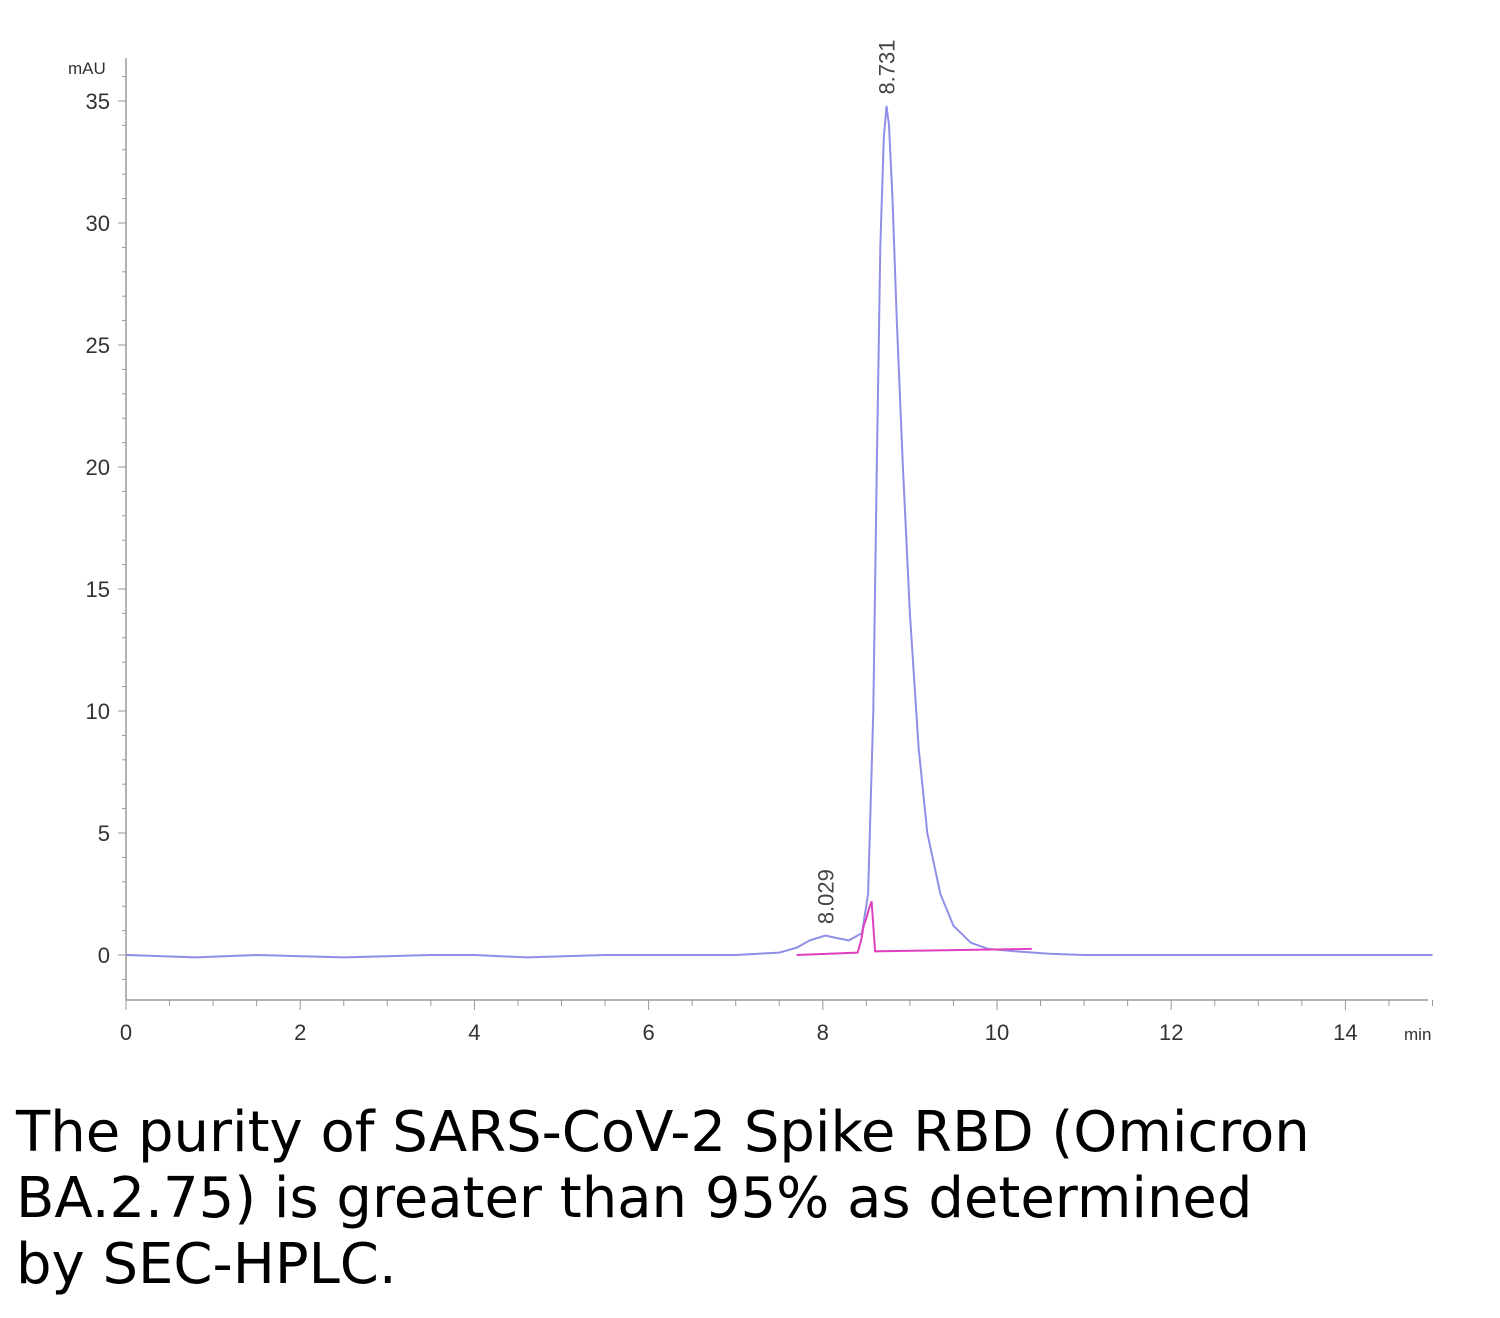 The image size is (1500, 1318). I want to click on y-tick-label: 15, so click(98, 589).